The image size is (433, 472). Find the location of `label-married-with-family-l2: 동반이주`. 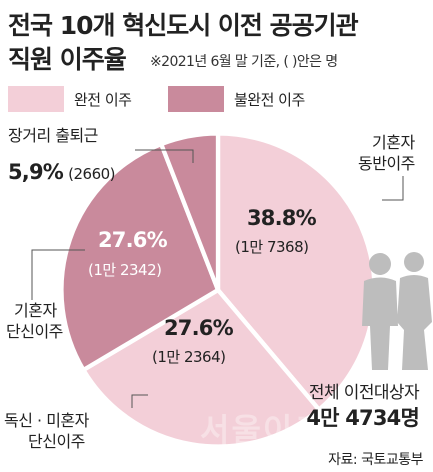

label-married-with-family-l2: 동반이주 is located at coordinates (386, 163).